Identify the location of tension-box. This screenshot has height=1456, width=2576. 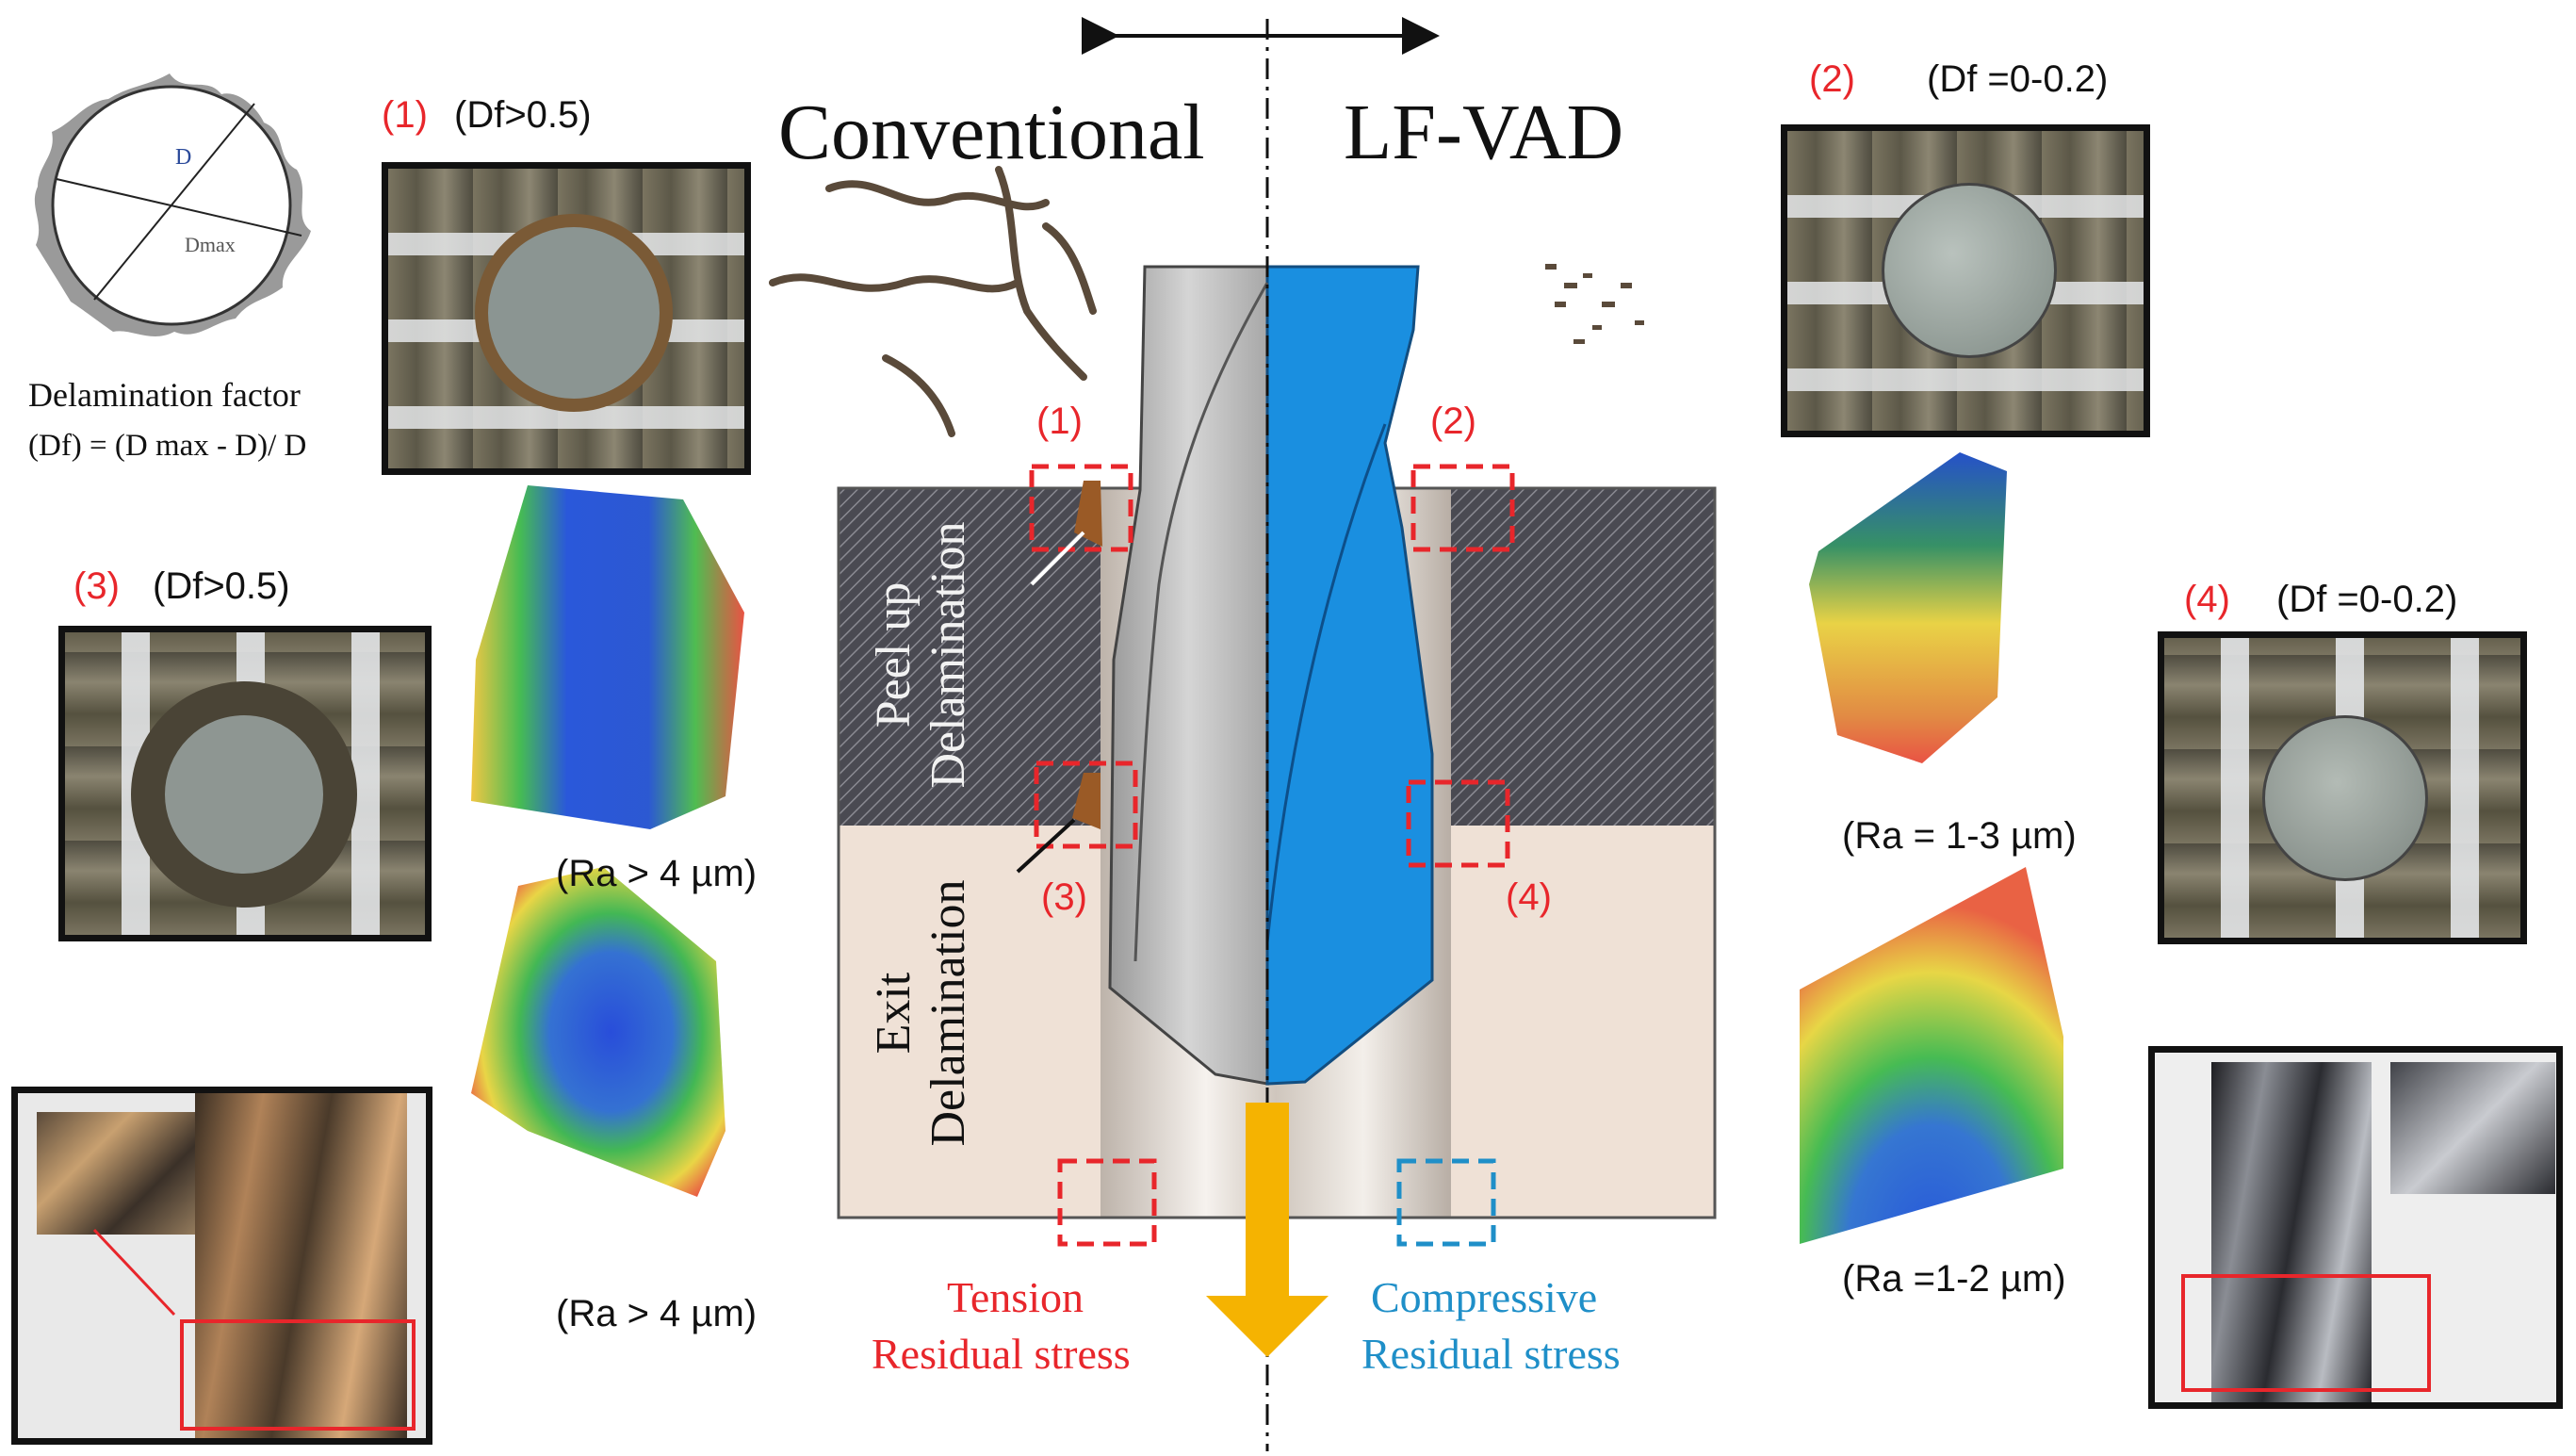
(1107, 1202).